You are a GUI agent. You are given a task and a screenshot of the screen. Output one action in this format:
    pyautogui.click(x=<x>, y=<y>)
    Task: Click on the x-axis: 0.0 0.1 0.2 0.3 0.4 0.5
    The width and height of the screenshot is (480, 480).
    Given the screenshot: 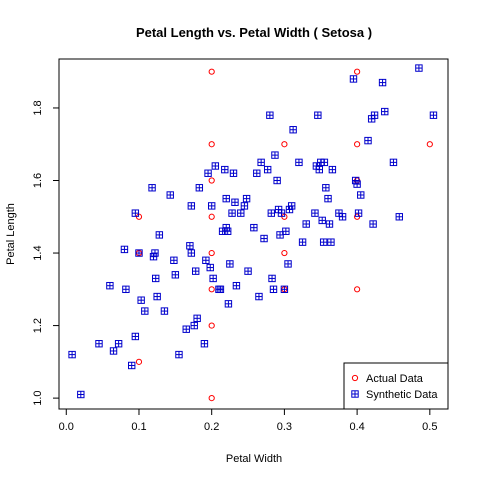 What is the action you would take?
    pyautogui.click(x=248, y=421)
    